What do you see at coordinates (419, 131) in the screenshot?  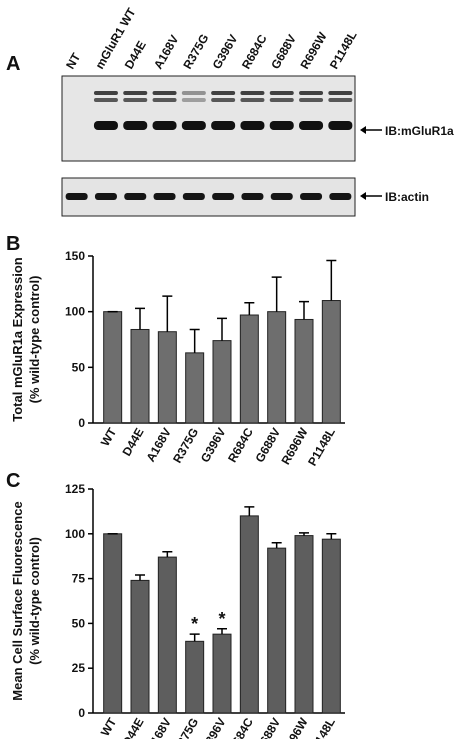 I see `blot-label: IB:mGluR1a` at bounding box center [419, 131].